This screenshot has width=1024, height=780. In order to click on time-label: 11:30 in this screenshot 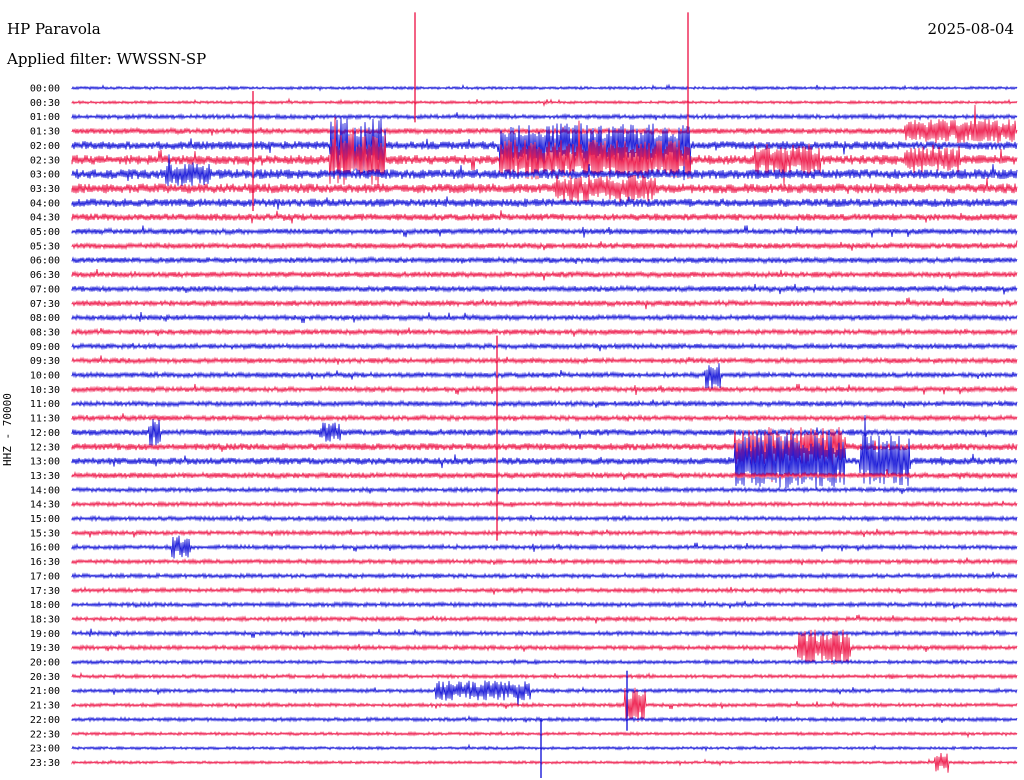, I will do `click(45, 419)`.